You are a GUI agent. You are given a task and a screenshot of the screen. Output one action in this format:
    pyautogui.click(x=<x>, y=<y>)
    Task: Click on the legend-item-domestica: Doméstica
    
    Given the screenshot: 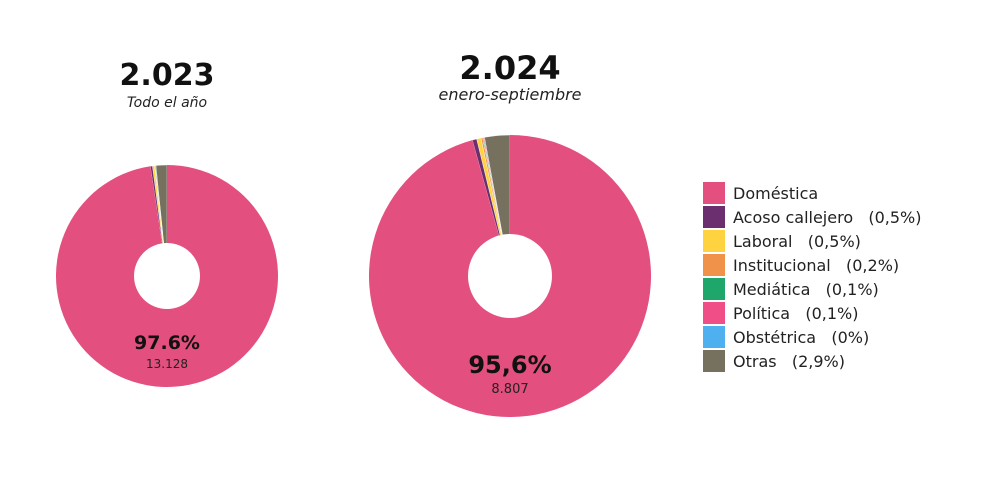 What is the action you would take?
    pyautogui.click(x=812, y=193)
    